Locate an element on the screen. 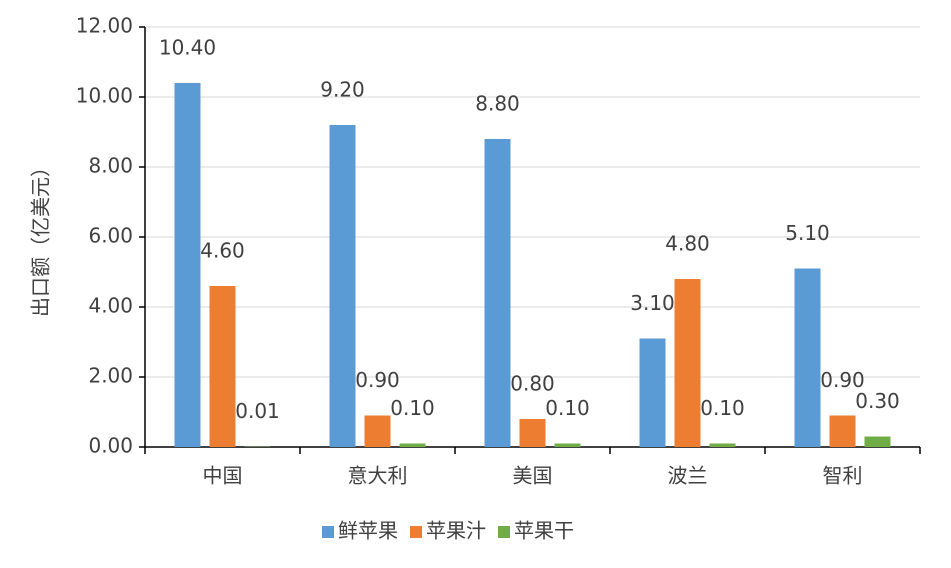  x-tick-label: 波兰 is located at coordinates (688, 476).